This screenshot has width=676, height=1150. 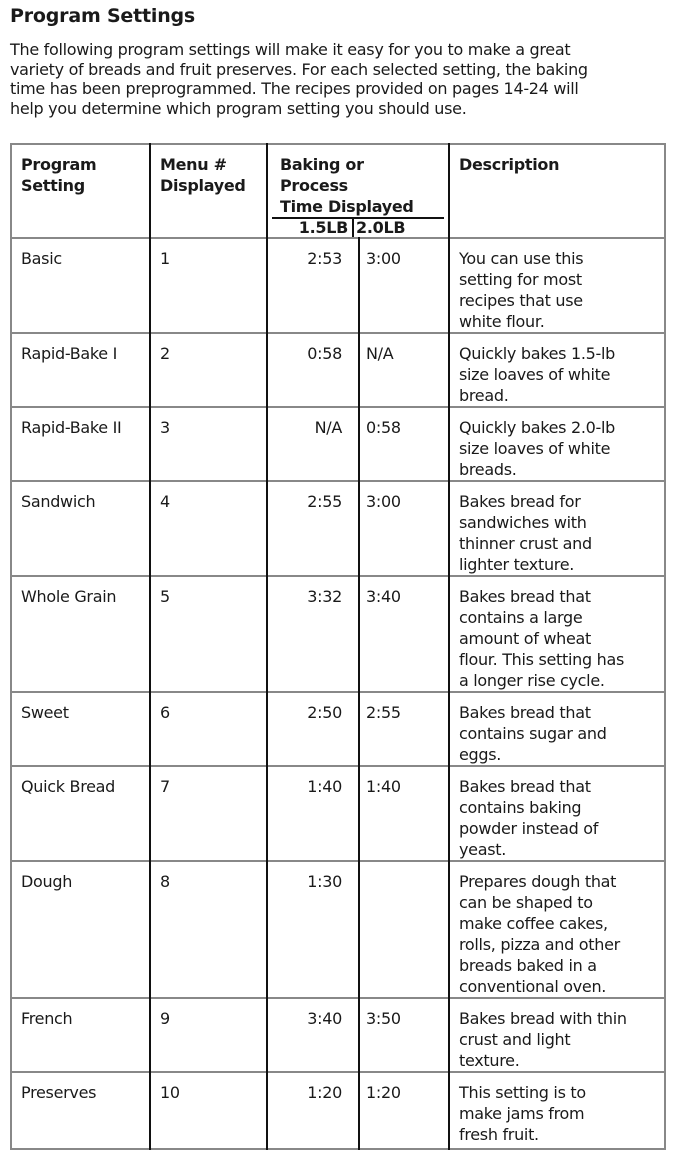 What do you see at coordinates (81, 369) in the screenshot?
I see `program-setting-cell: Rapid-Bake I` at bounding box center [81, 369].